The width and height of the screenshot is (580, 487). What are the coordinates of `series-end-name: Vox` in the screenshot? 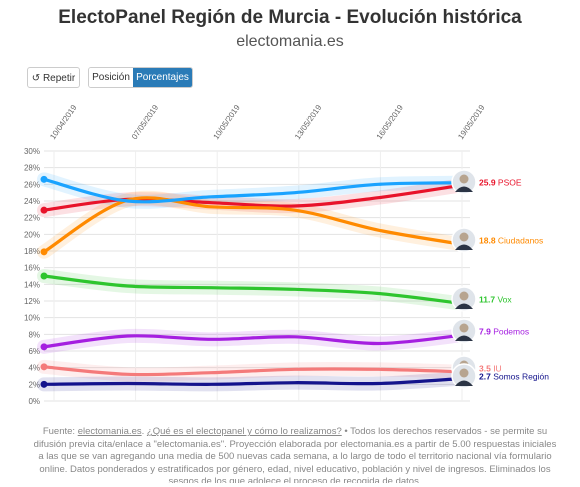 It's located at (504, 300).